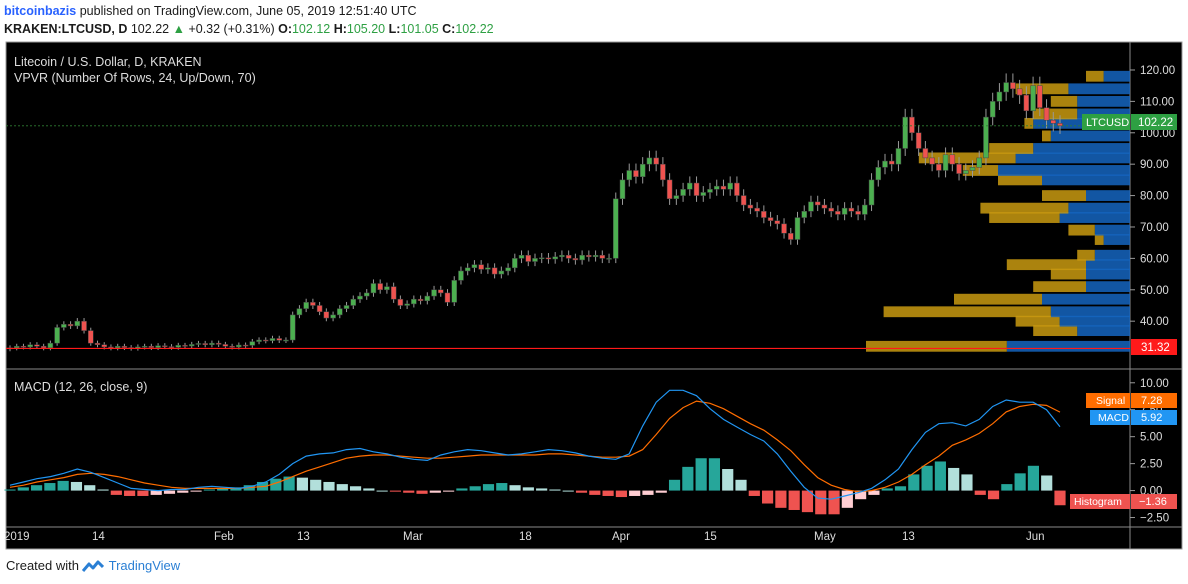 This screenshot has width=1188, height=584. I want to click on time-axis: 2019 14 Feb 13 Mar 18 Apr 15 May 13 Jun, so click(524, 537).